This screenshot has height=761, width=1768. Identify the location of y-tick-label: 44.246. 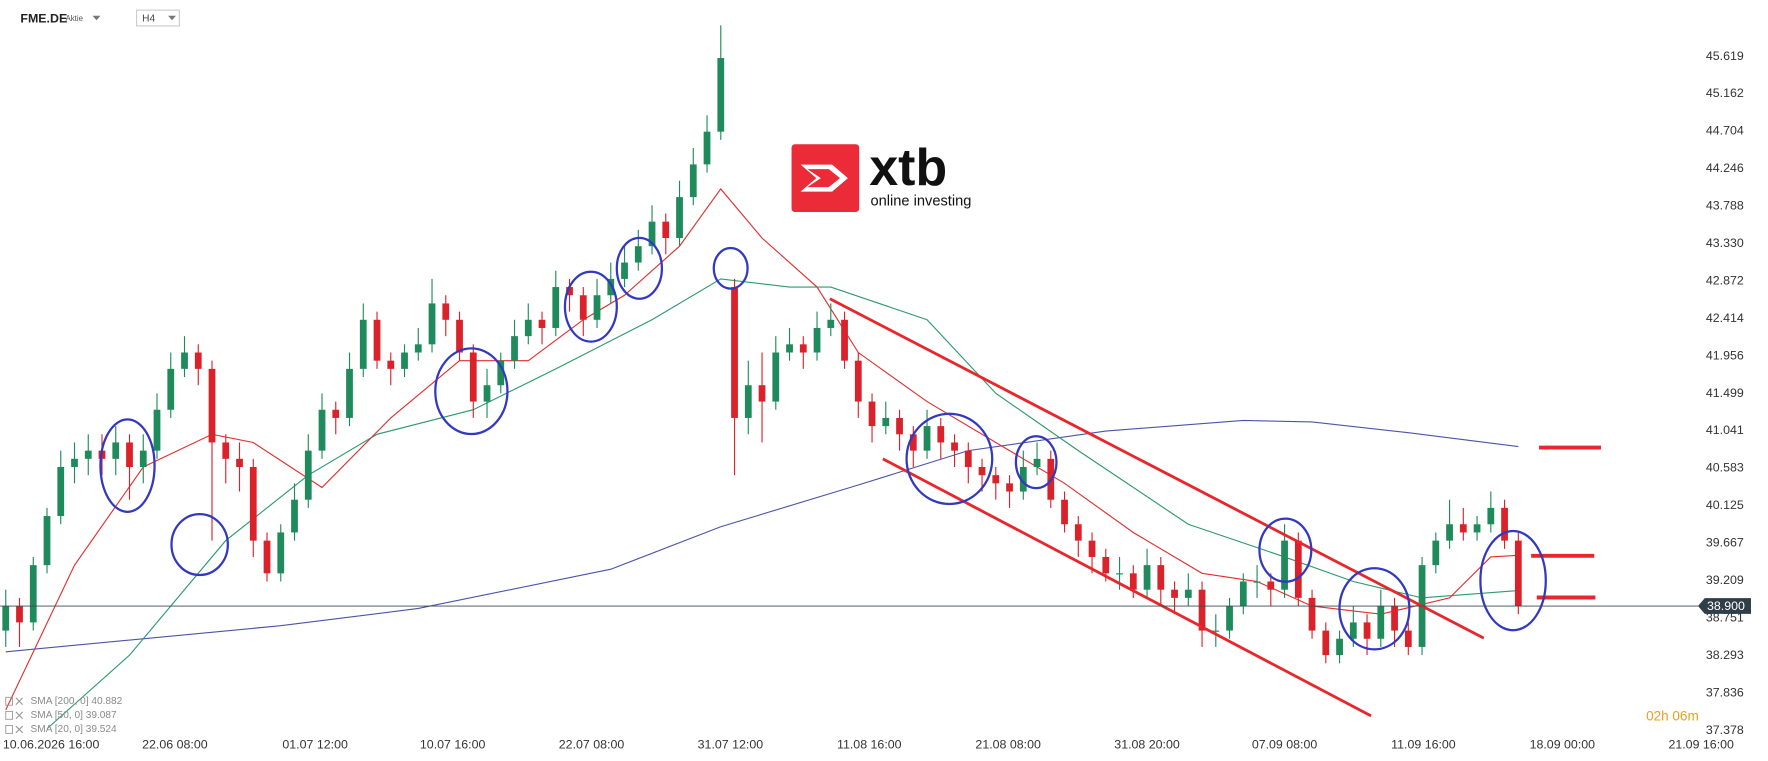
(1725, 168).